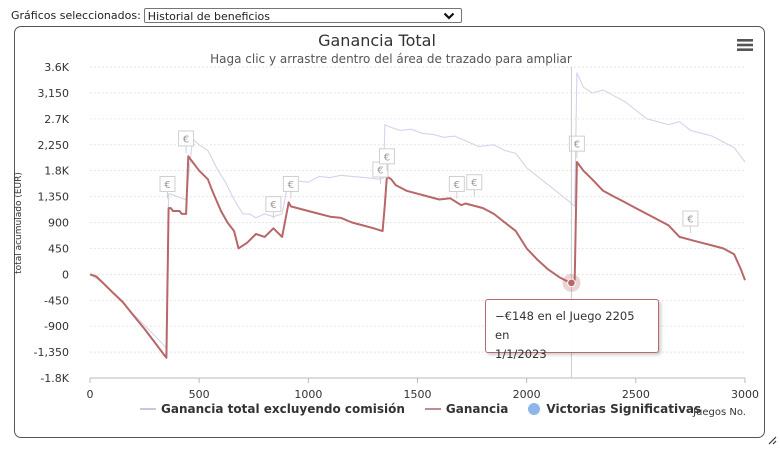  Describe the element at coordinates (76, 15) in the screenshot. I see `chart-selector-label: Gráficos seleccionados:` at that location.